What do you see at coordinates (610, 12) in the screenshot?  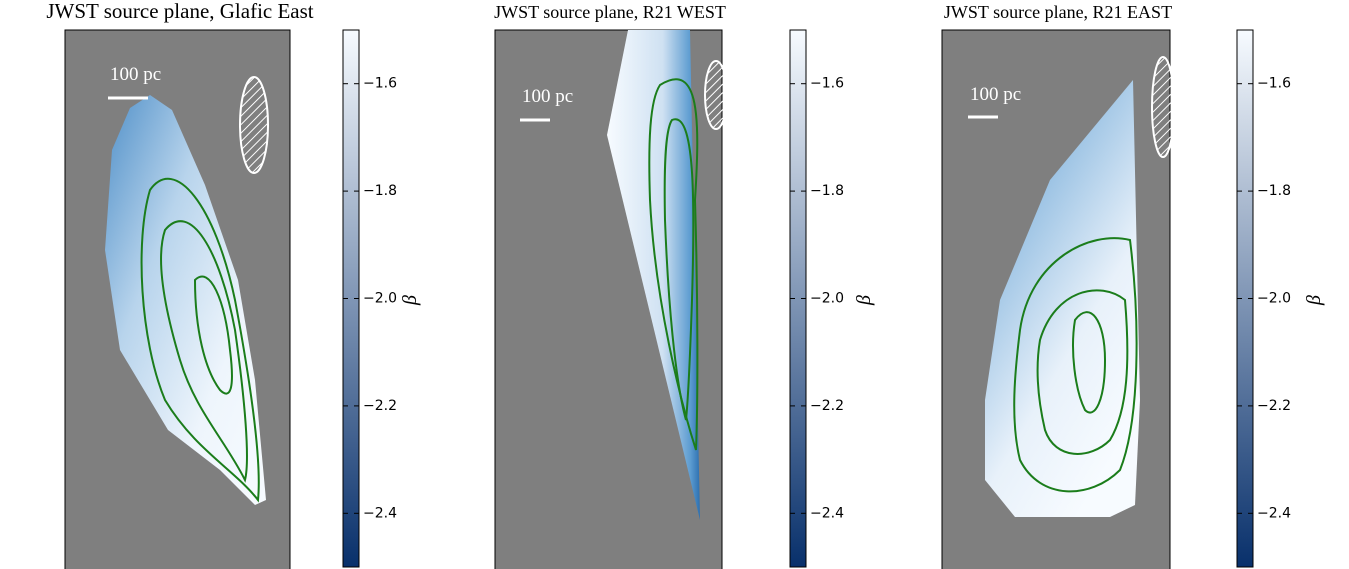 I see `panel-title: JWST source plane, R21 WEST` at bounding box center [610, 12].